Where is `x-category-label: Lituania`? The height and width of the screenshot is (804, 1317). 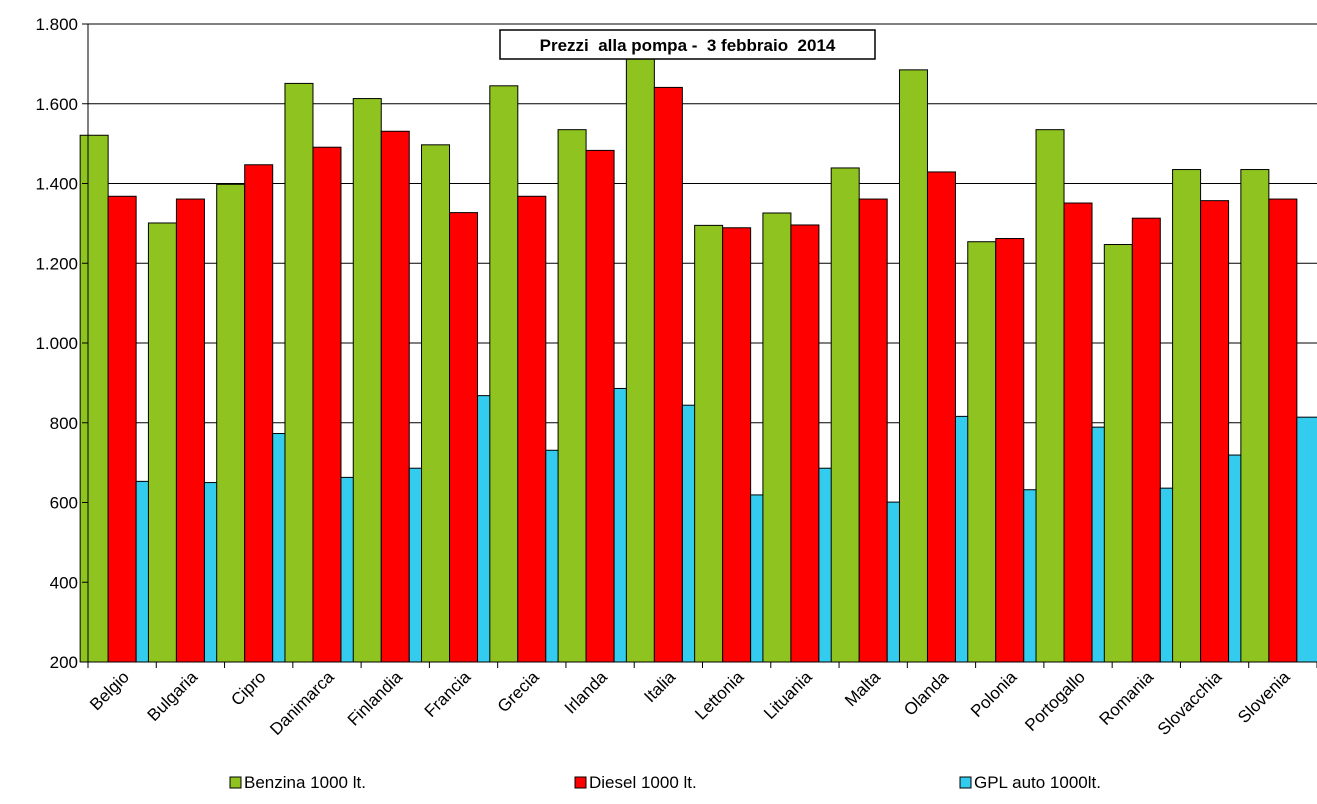 x-category-label: Lituania is located at coordinates (788, 695).